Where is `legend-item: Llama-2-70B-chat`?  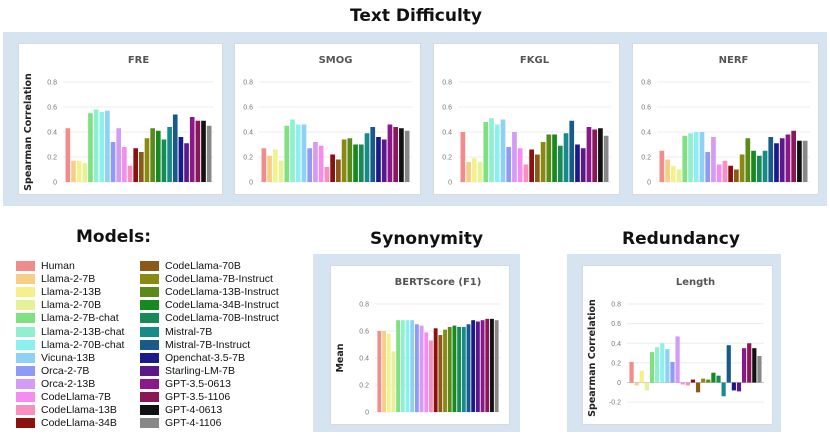
legend-item: Llama-2-70B-chat is located at coordinates (70, 345).